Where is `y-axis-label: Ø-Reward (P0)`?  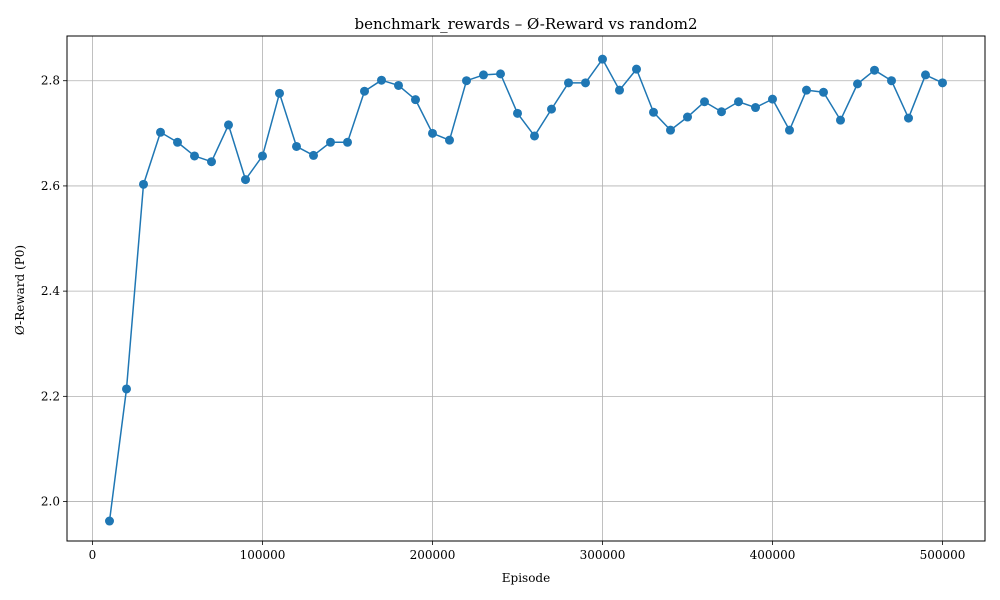 y-axis-label: Ø-Reward (P0) is located at coordinates (20, 290).